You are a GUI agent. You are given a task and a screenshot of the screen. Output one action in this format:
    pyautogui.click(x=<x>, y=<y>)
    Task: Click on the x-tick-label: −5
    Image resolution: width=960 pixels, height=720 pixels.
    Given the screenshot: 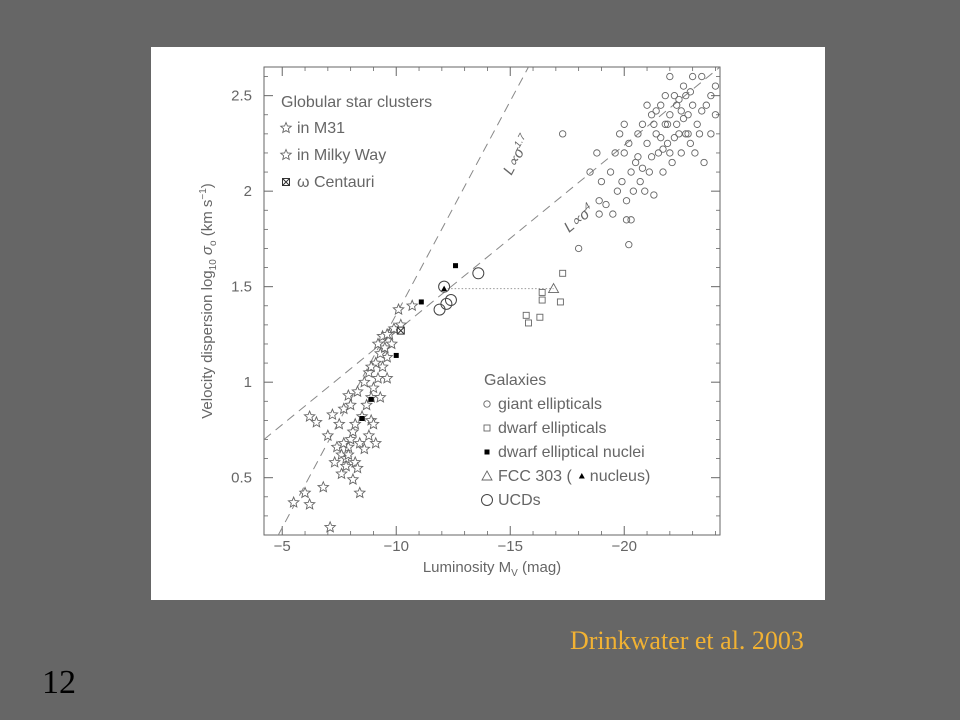 What is the action you would take?
    pyautogui.click(x=282, y=546)
    